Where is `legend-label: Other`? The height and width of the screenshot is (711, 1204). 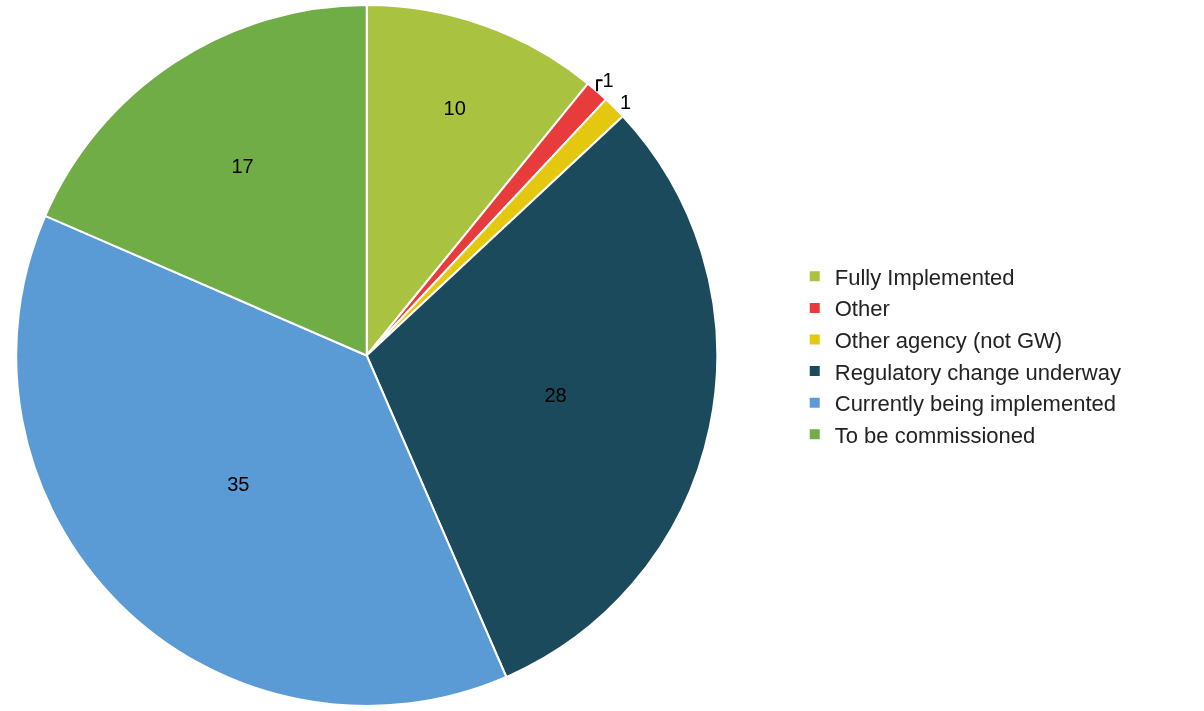
legend-label: Other is located at coordinates (862, 309).